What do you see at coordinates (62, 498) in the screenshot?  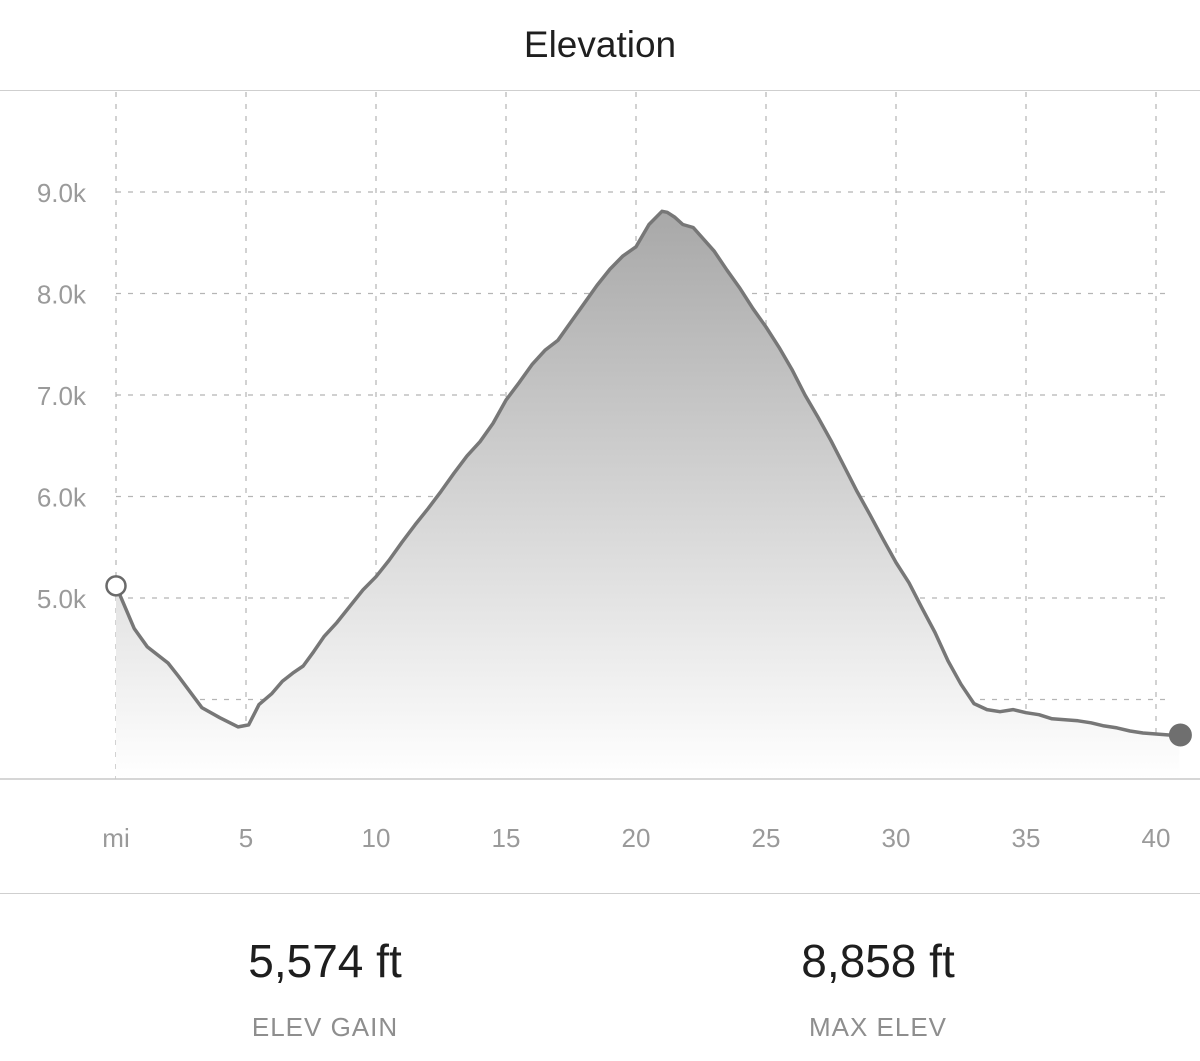 I see `y-tick-label: 6.0k` at bounding box center [62, 498].